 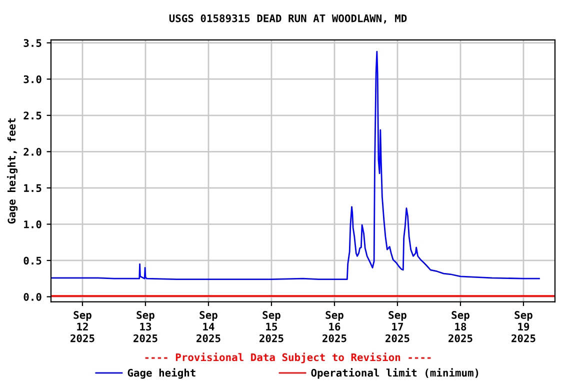 I want to click on y-tick-label: 2.5, so click(x=33, y=116).